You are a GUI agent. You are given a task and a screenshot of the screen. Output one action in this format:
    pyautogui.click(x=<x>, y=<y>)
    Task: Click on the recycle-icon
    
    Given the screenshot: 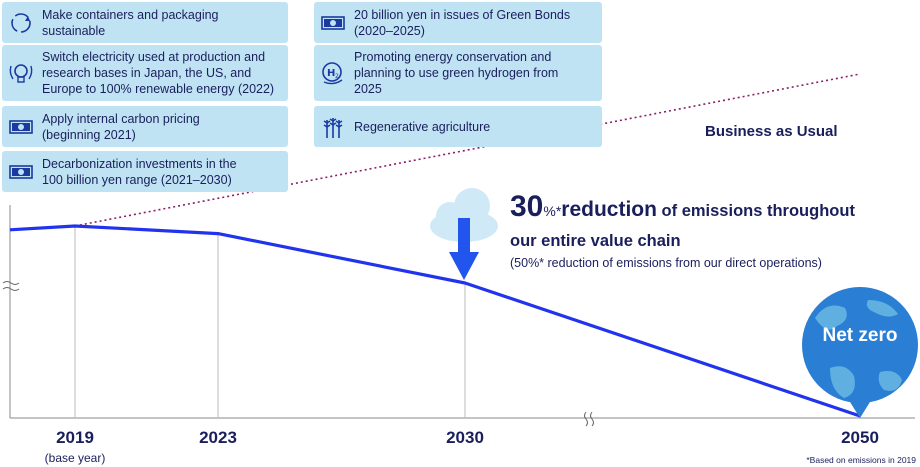 What is the action you would take?
    pyautogui.click(x=21, y=22)
    